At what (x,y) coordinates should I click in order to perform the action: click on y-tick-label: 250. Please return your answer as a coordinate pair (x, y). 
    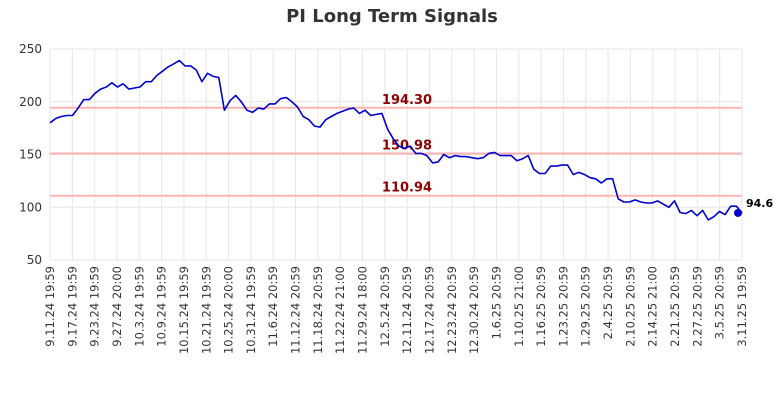
    Looking at the image, I should click on (30, 49).